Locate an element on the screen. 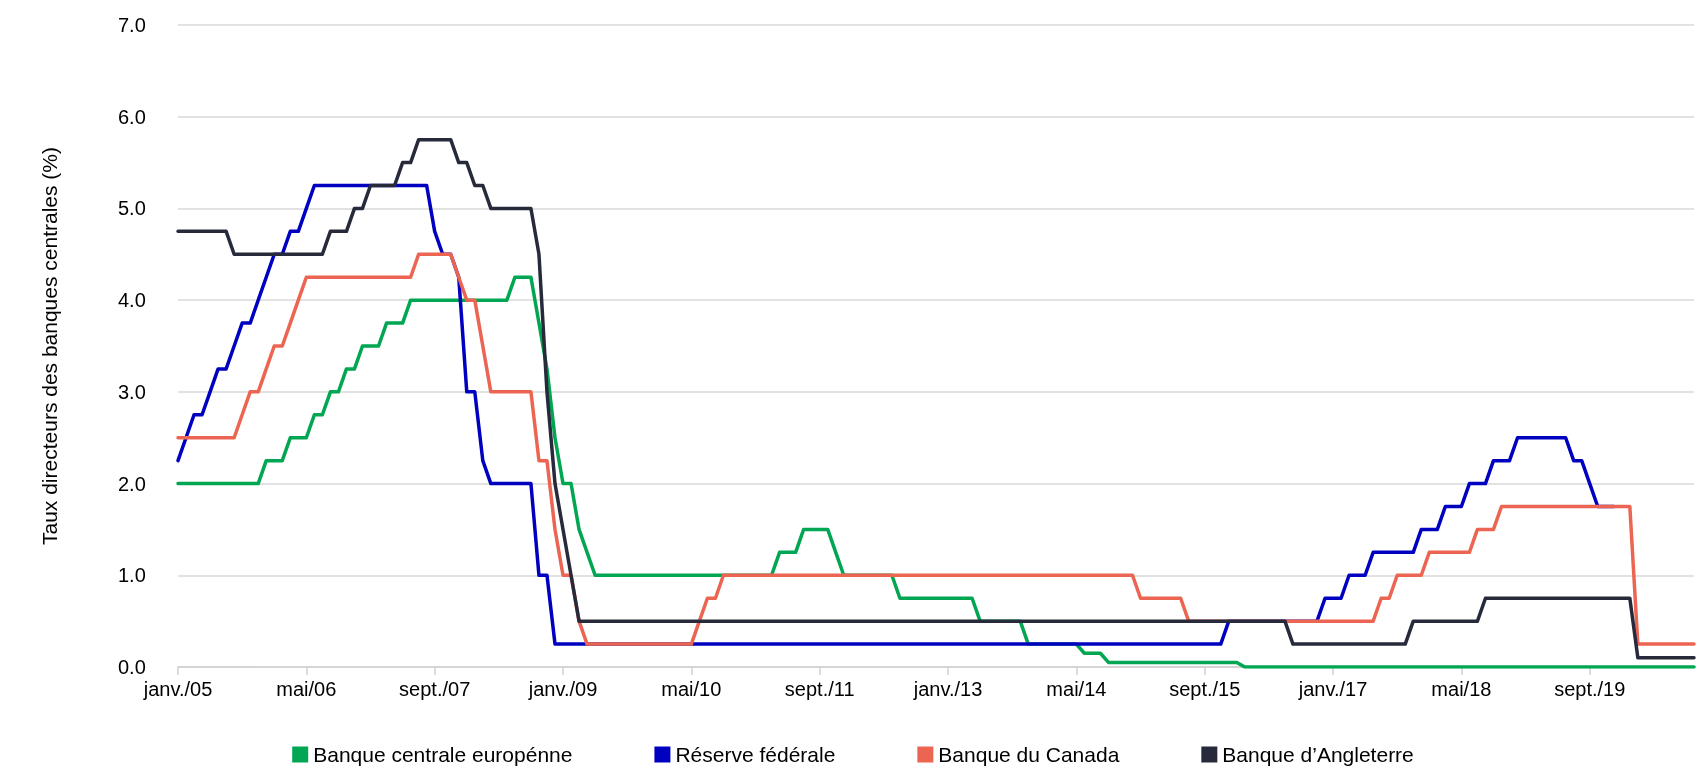 The height and width of the screenshot is (782, 1706). y-tick-label: 5.0 is located at coordinates (132, 208).